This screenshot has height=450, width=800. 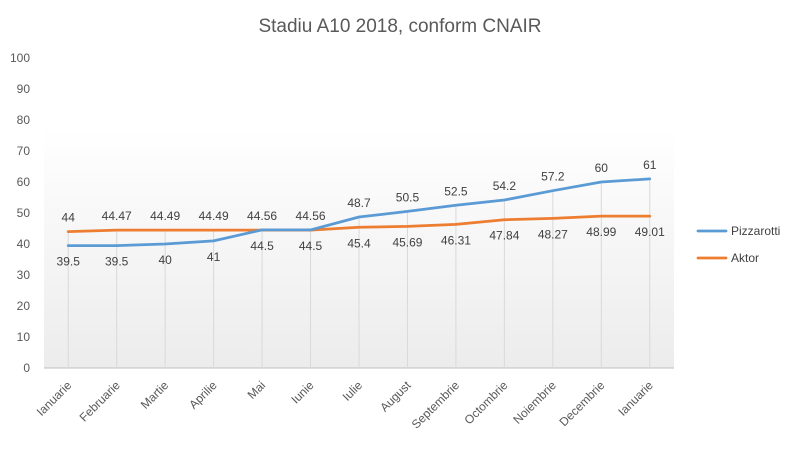 What do you see at coordinates (456, 191) in the screenshot?
I see `data-label-pizzarotti: 52.5` at bounding box center [456, 191].